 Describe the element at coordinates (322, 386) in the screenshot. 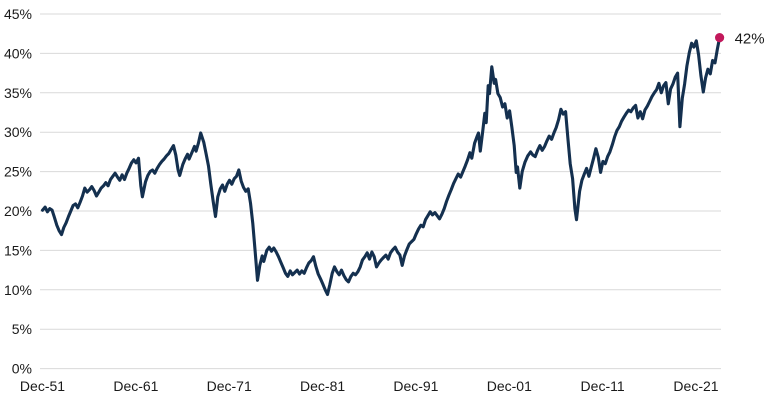

I see `x-axis-tick-label: Dec-81` at that location.